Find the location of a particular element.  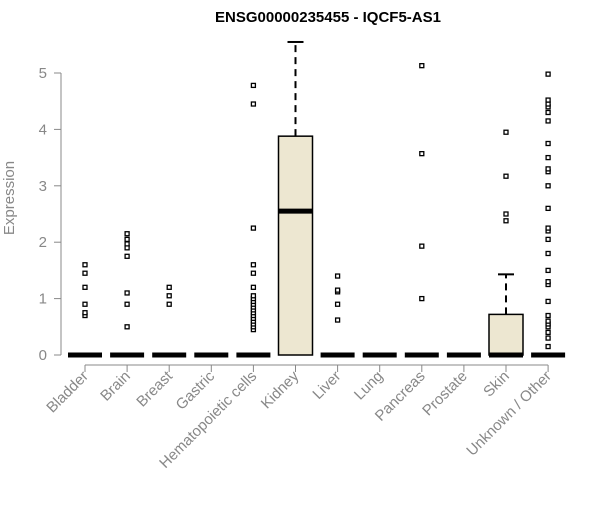

x-tick-label: Breast is located at coordinates (154, 388).